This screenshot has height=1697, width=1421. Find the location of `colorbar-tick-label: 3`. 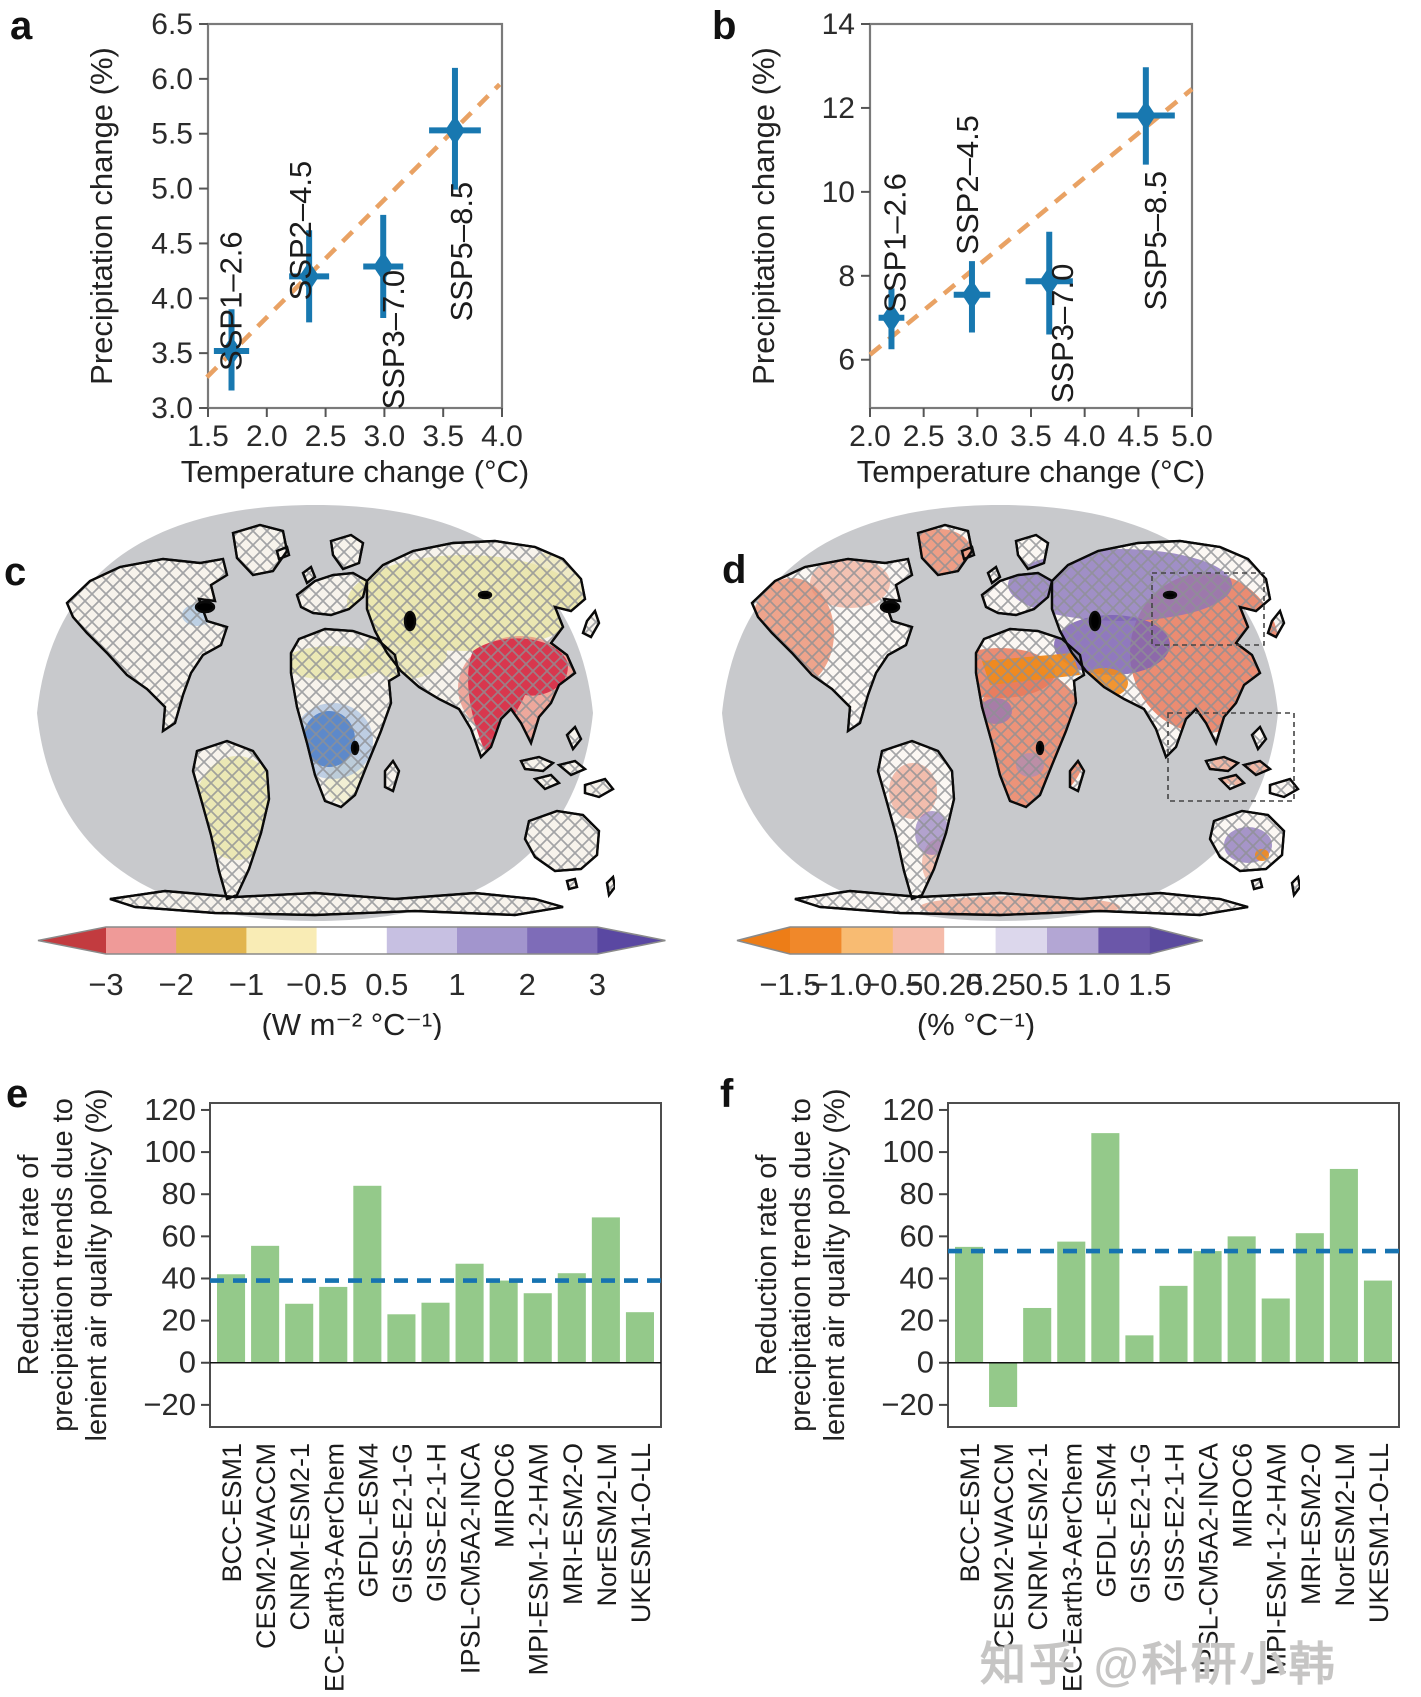

colorbar-tick-label: 3 is located at coordinates (597, 984).